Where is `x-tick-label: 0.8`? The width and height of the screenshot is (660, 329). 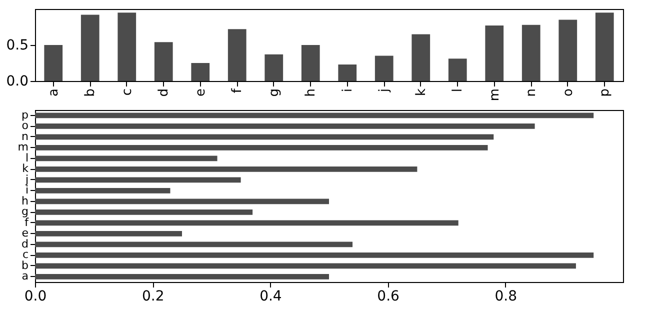
x-tick-label: 0.8 is located at coordinates (506, 296).